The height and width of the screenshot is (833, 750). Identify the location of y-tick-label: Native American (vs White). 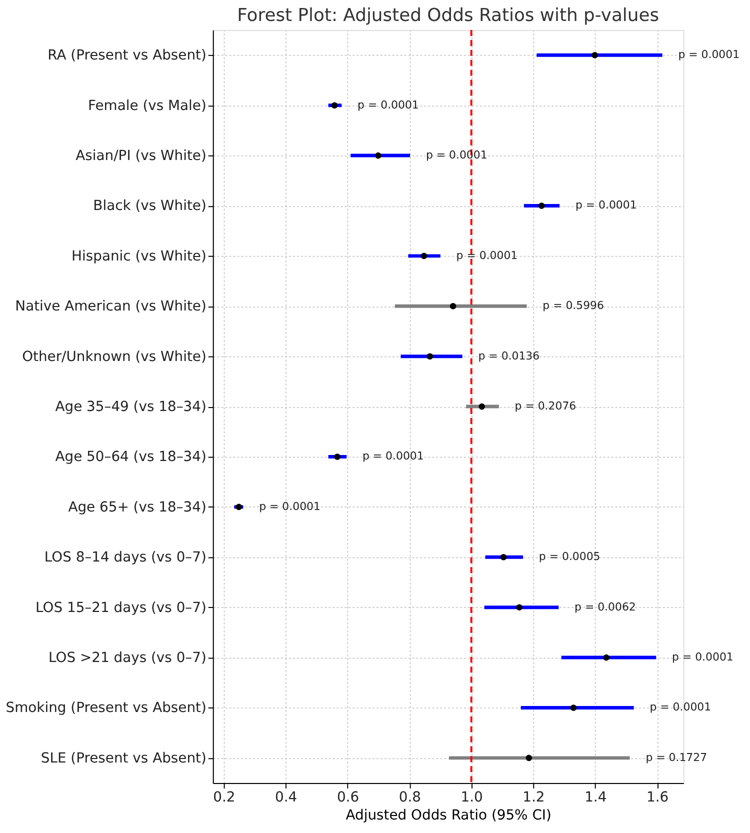
(110, 306).